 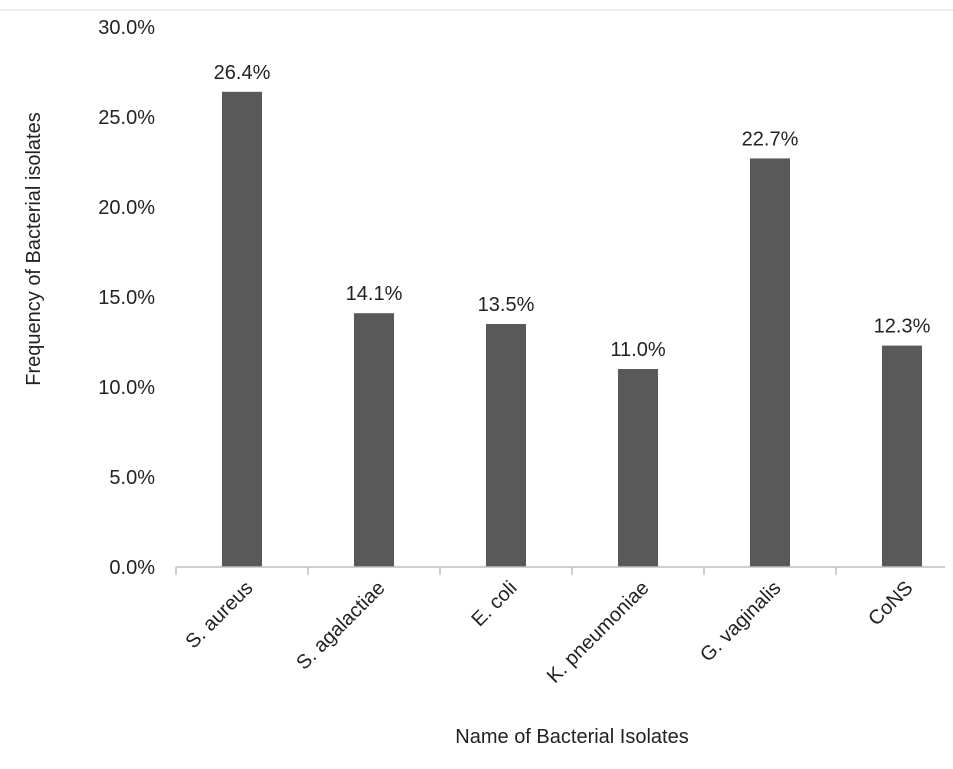 I want to click on y-tick-label: 25.0%, so click(x=126, y=118).